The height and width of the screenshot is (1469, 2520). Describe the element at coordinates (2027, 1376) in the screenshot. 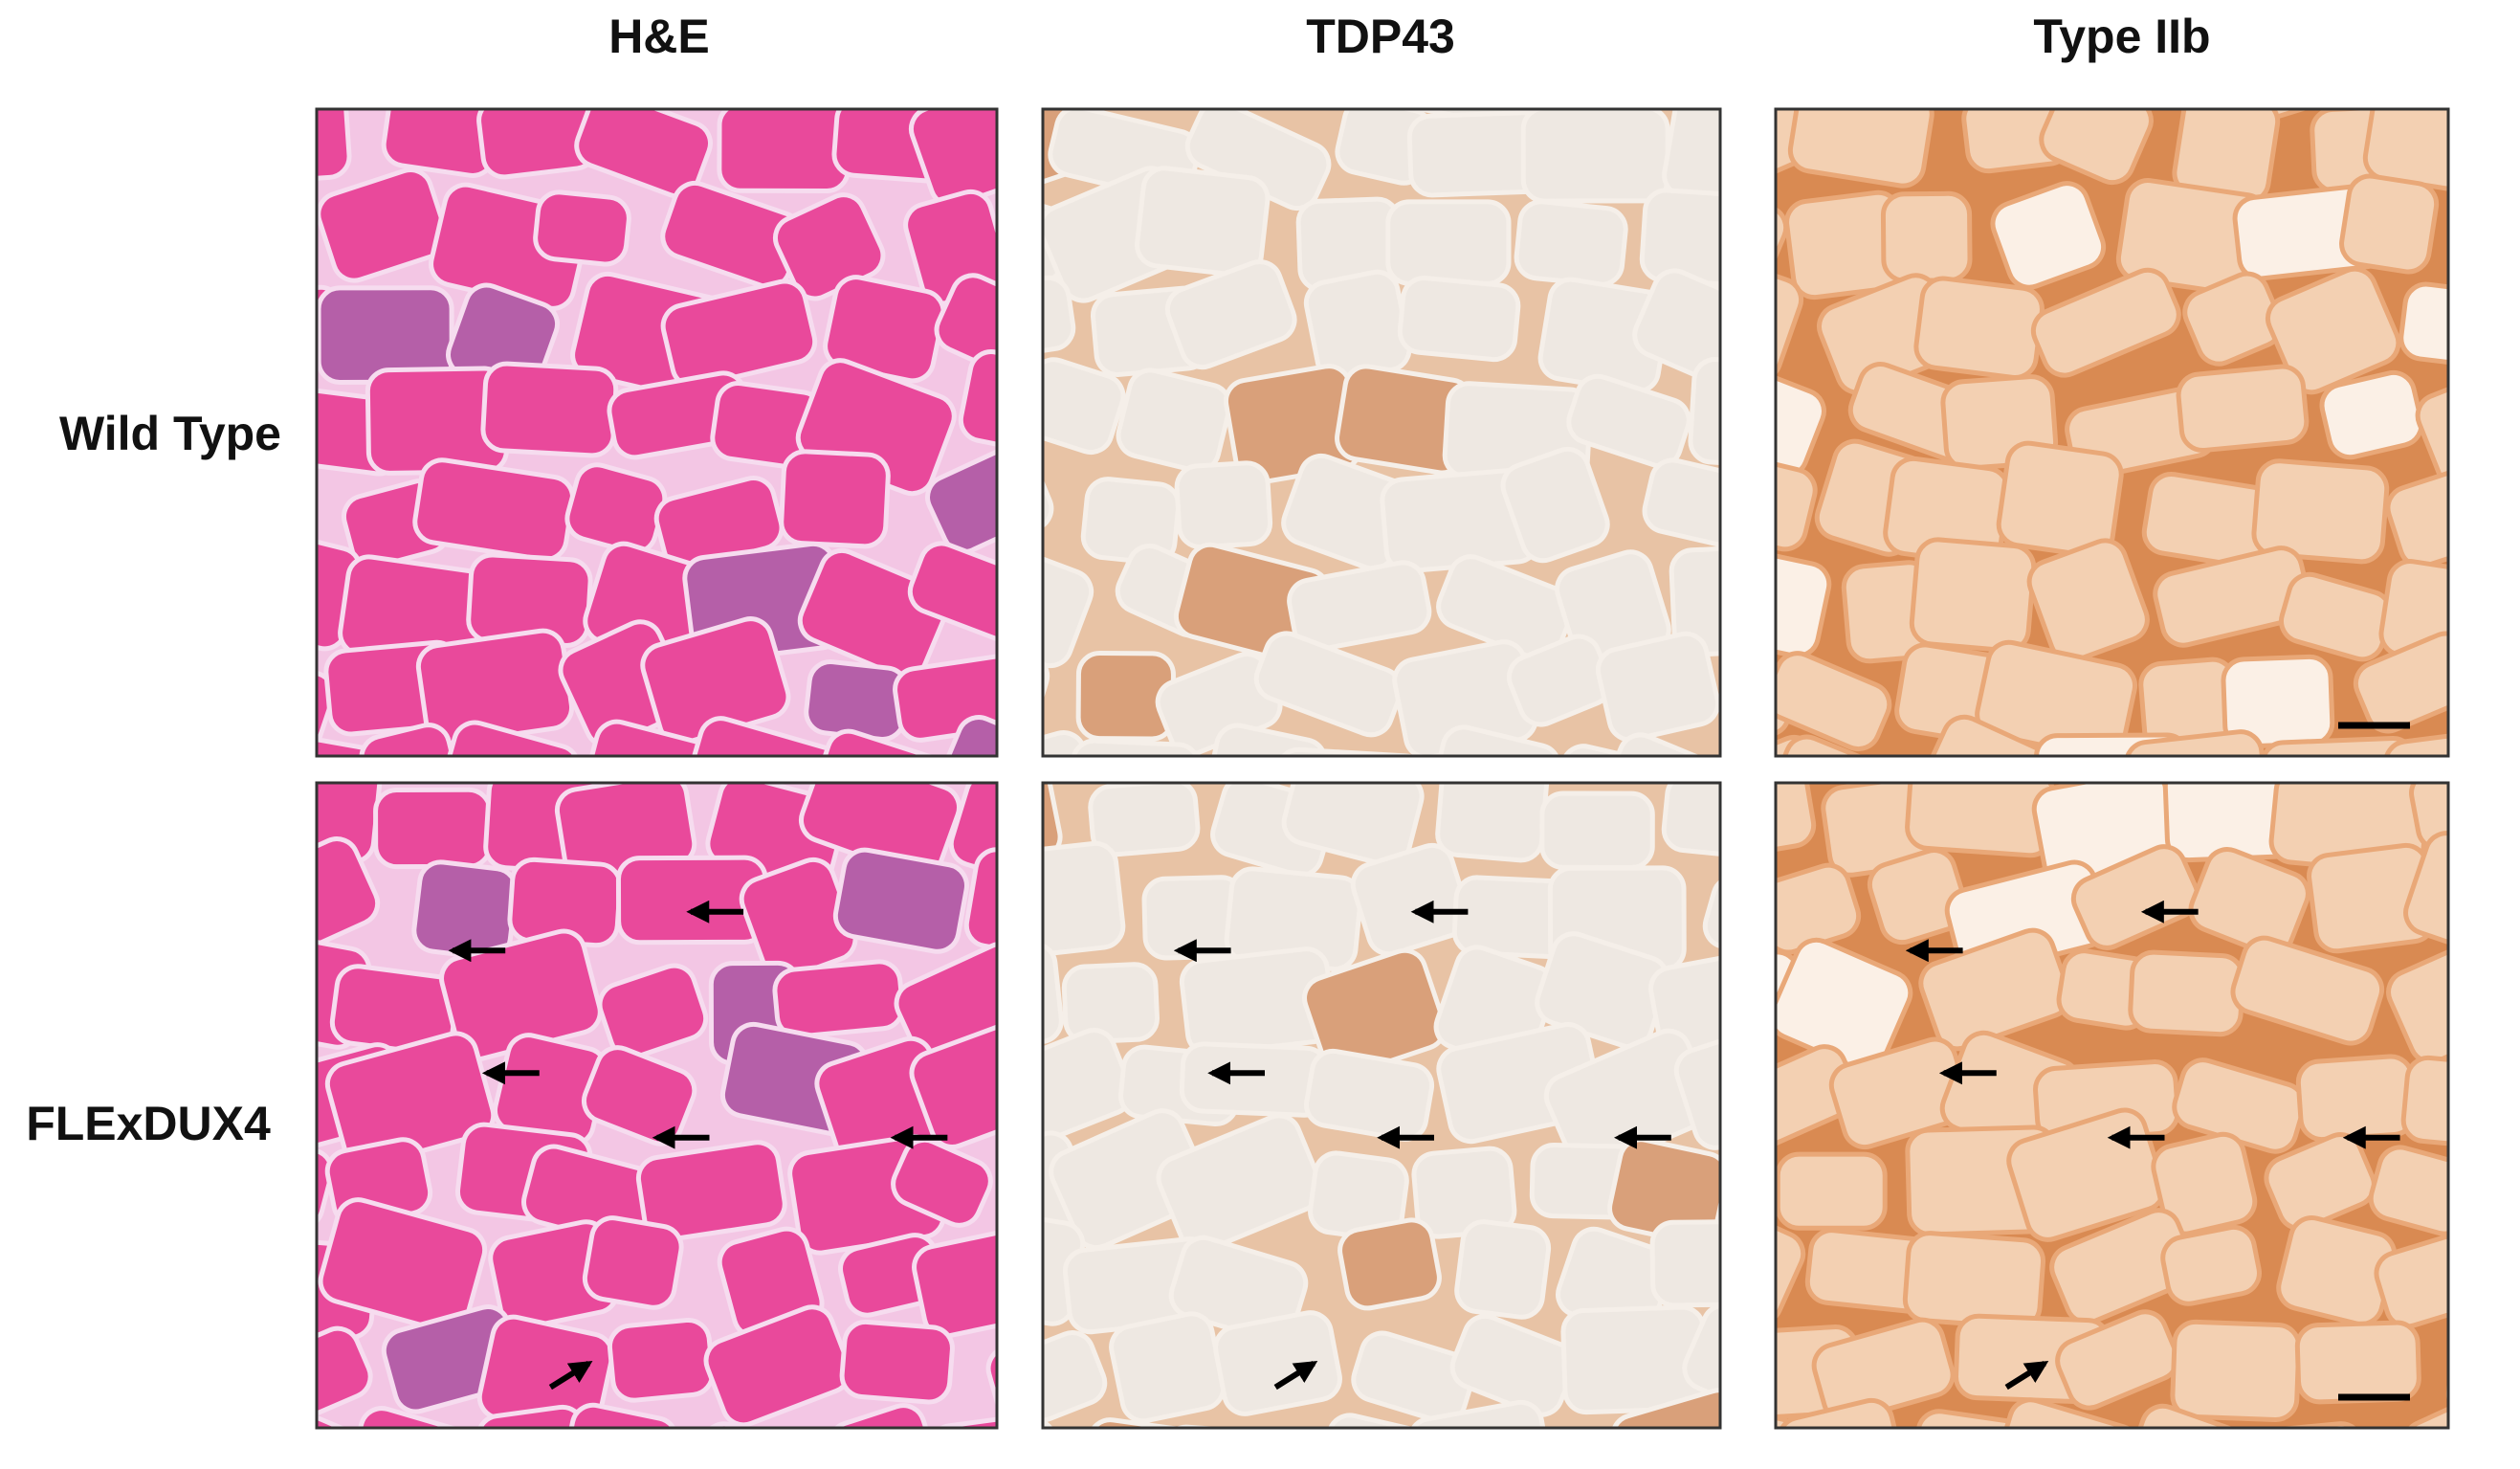

I see `arrow` at that location.